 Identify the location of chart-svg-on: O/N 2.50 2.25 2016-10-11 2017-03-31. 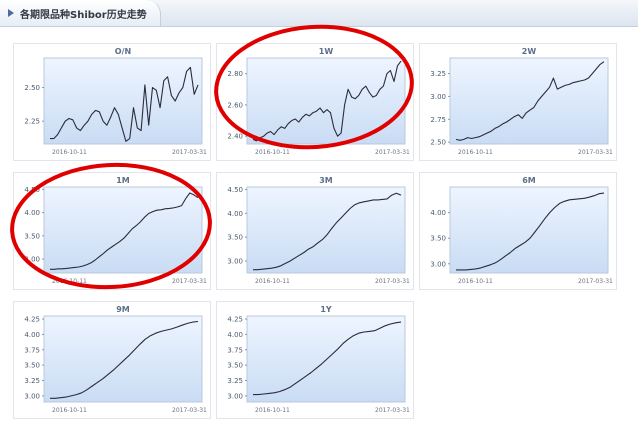
(115, 101).